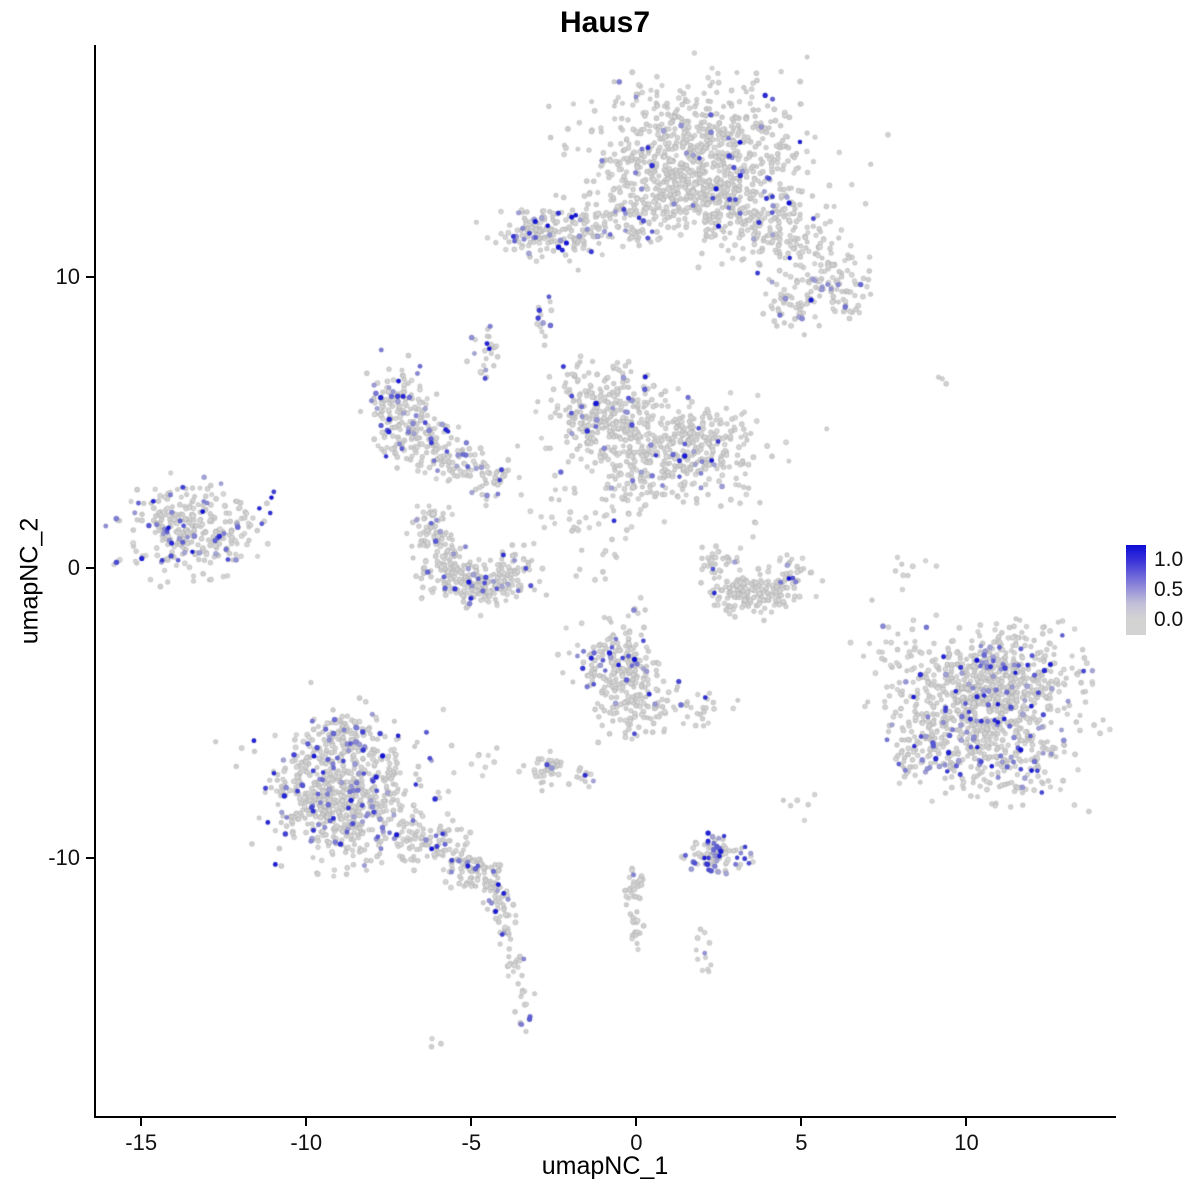  Describe the element at coordinates (1169, 619) in the screenshot. I see `legend-label-low: 0.0` at that location.